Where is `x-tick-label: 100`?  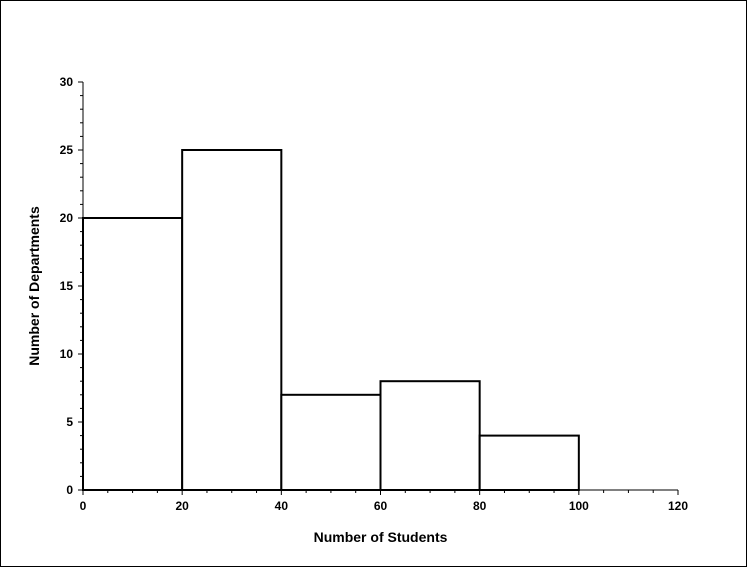
x-tick-label: 100 is located at coordinates (579, 506).